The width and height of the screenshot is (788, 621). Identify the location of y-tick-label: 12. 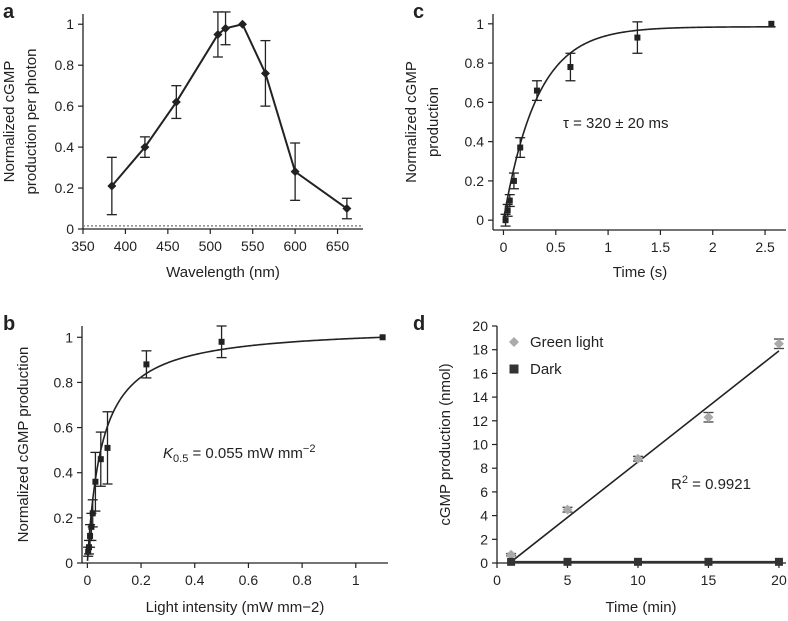
(480, 421).